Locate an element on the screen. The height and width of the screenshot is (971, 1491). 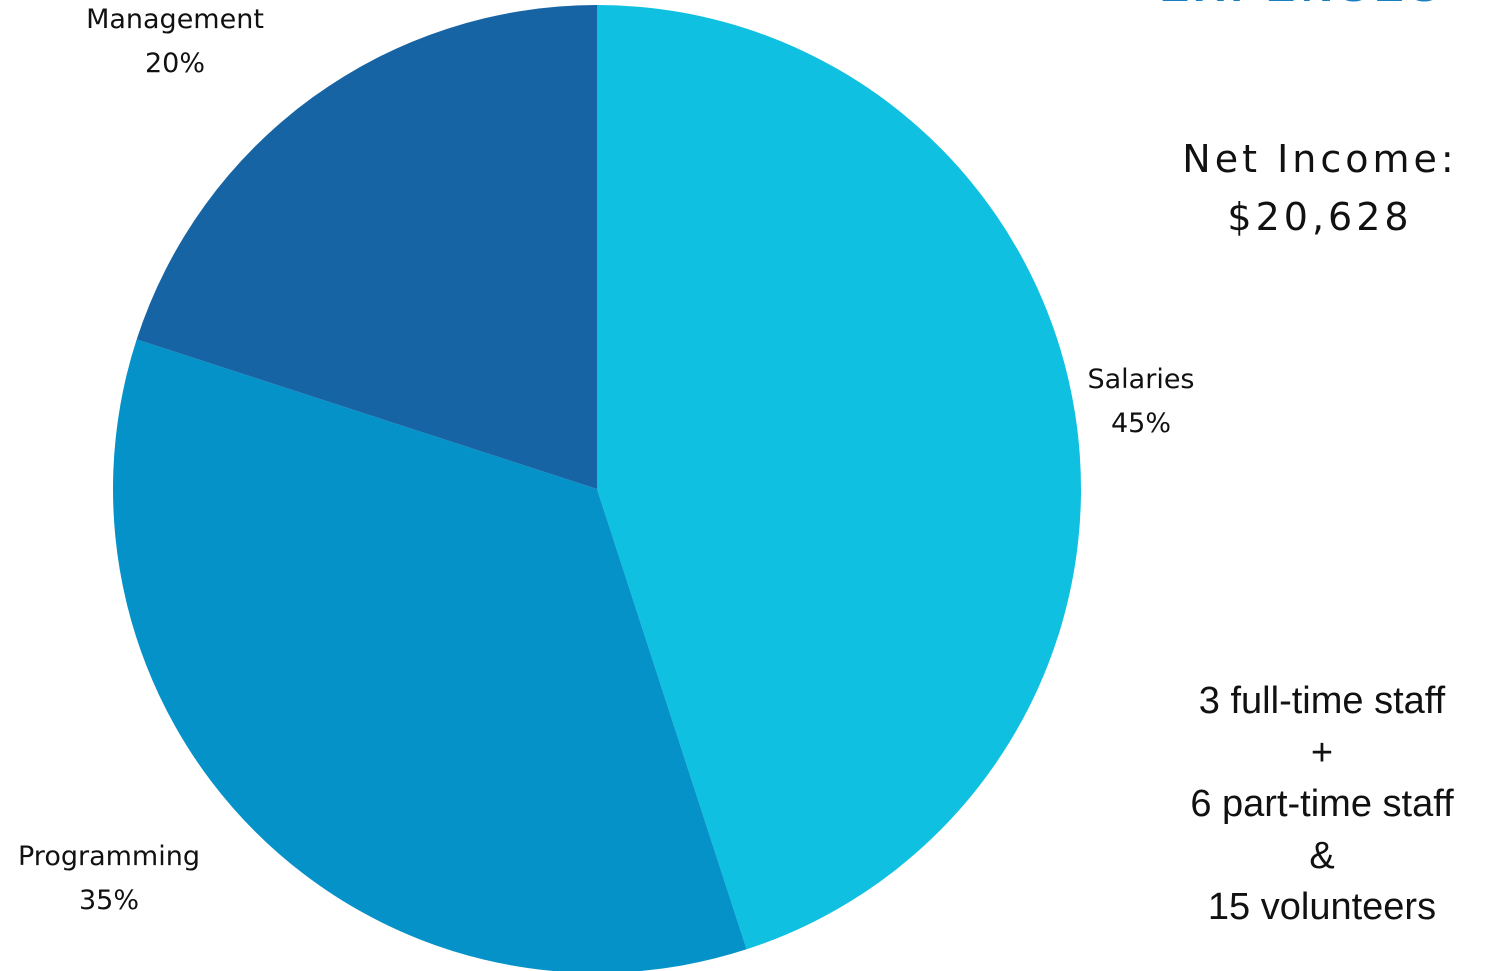
slice-label-salaries: Salaries 45% is located at coordinates (1141, 402).